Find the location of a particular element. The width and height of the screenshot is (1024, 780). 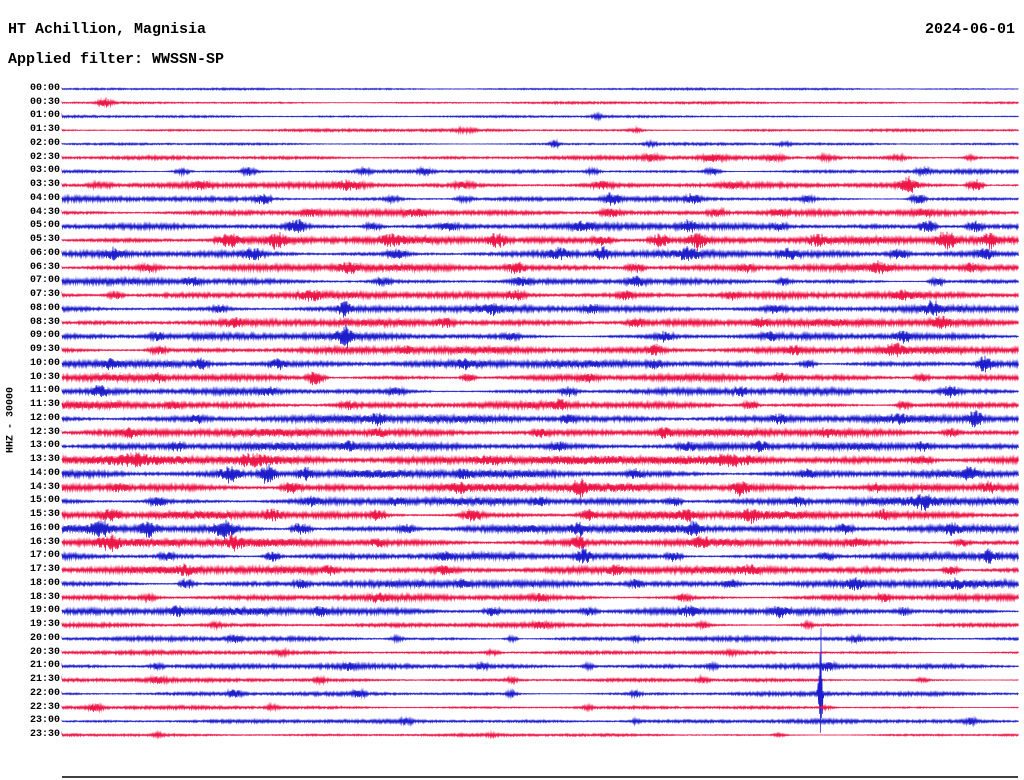

time-label: 07:00 is located at coordinates (44, 281).